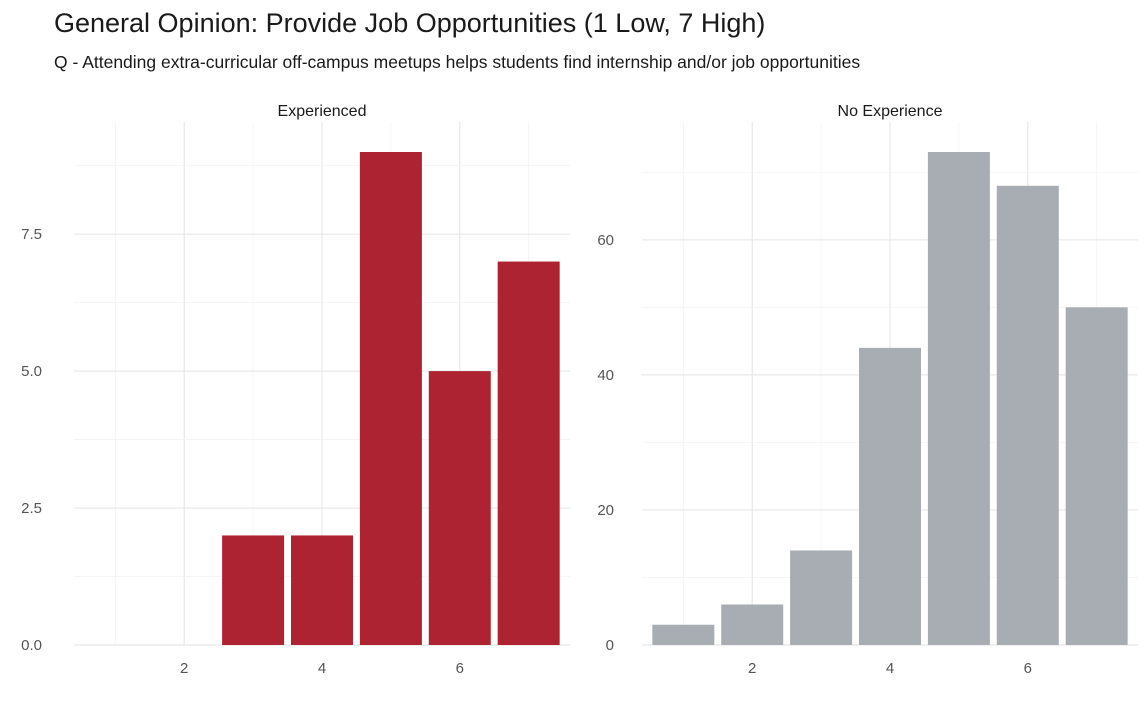  I want to click on y-tick-label: 60, so click(605, 240).